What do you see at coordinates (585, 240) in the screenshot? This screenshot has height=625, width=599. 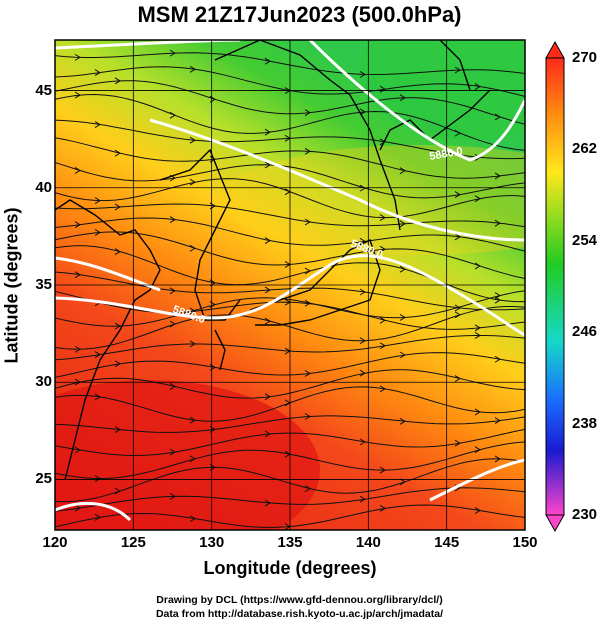 I see `colorbar-tick-label: 254` at bounding box center [585, 240].